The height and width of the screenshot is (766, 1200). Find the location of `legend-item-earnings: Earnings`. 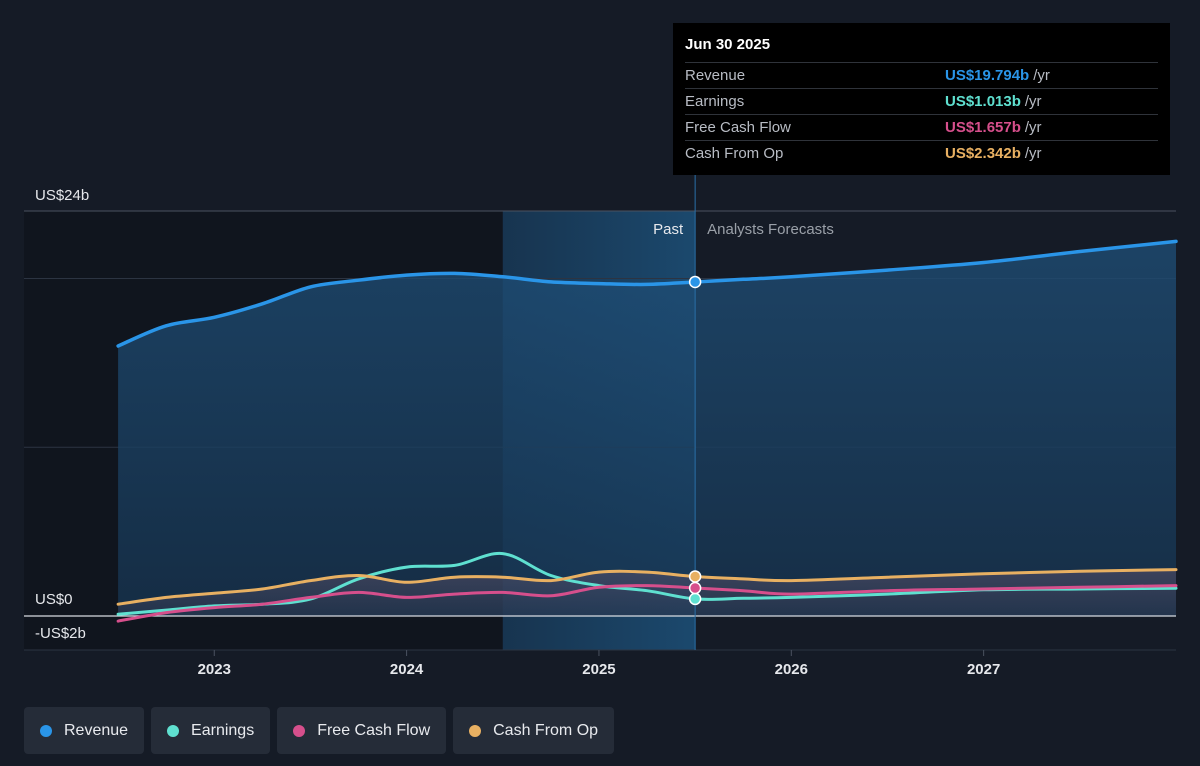

legend-item-earnings: Earnings is located at coordinates (211, 730).